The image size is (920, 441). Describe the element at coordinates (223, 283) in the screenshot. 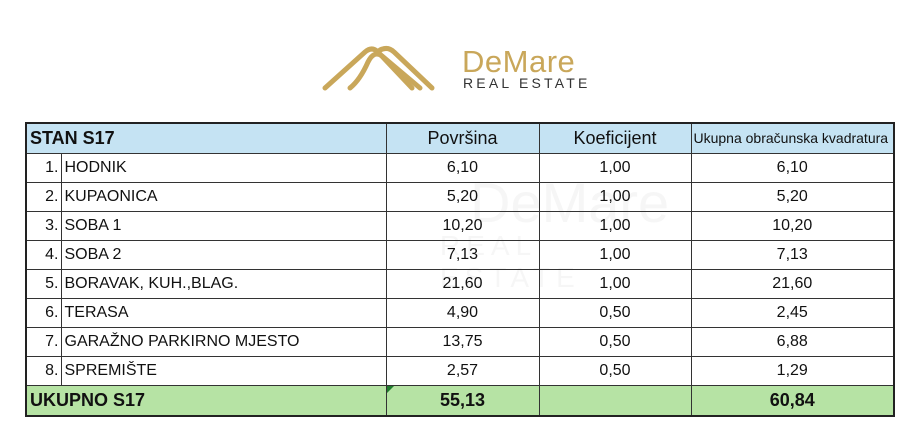

I see `room-name: BORAVAK, KUH.,BLAG.` at that location.